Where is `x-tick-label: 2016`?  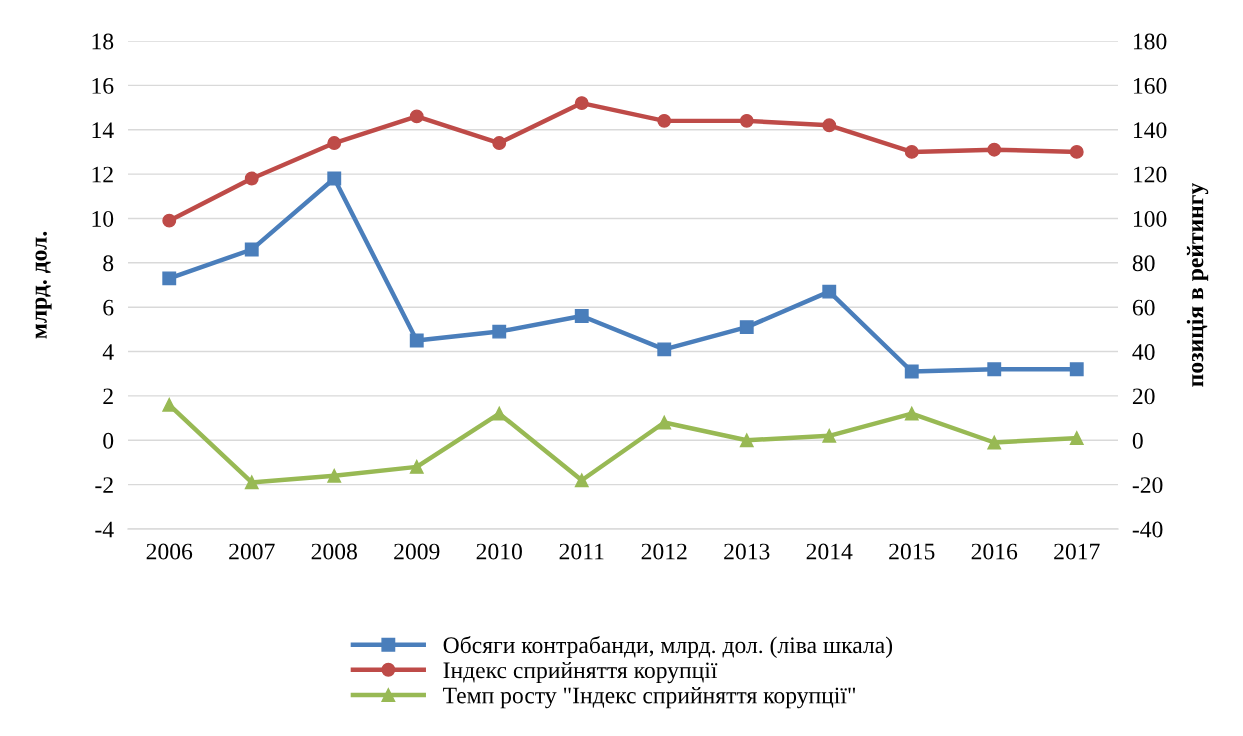
x-tick-label: 2016 is located at coordinates (994, 551).